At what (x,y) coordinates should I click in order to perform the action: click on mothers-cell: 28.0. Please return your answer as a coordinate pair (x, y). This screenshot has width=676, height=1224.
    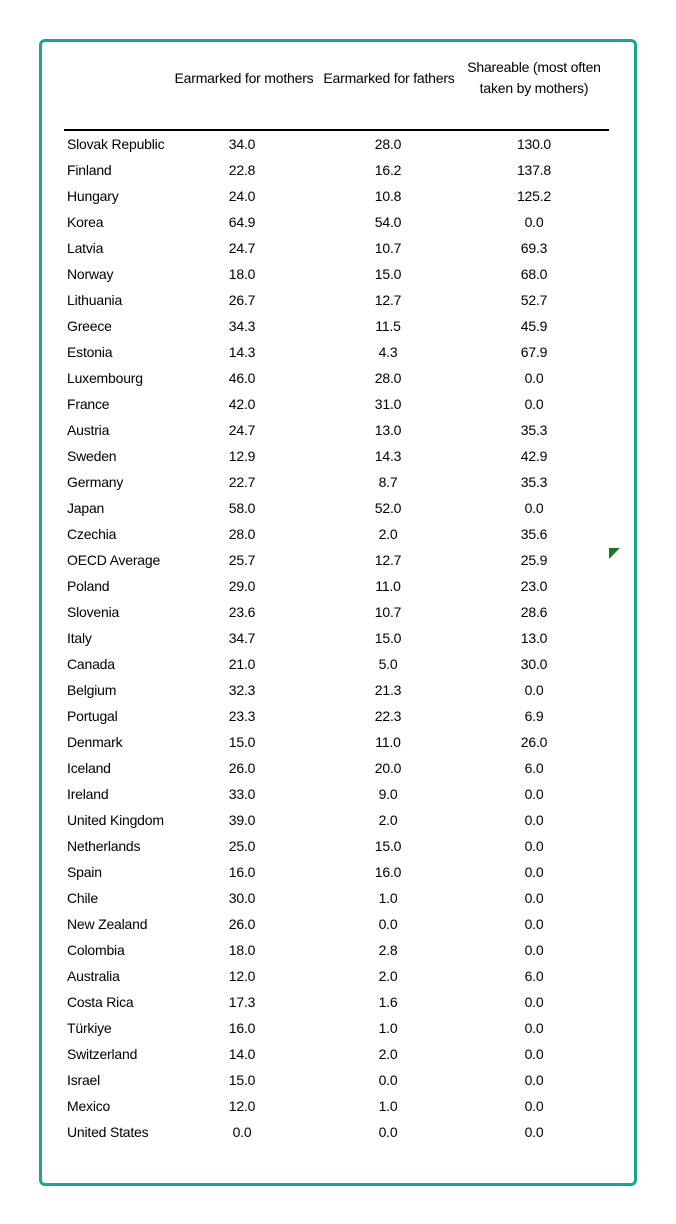
    Looking at the image, I should click on (242, 534).